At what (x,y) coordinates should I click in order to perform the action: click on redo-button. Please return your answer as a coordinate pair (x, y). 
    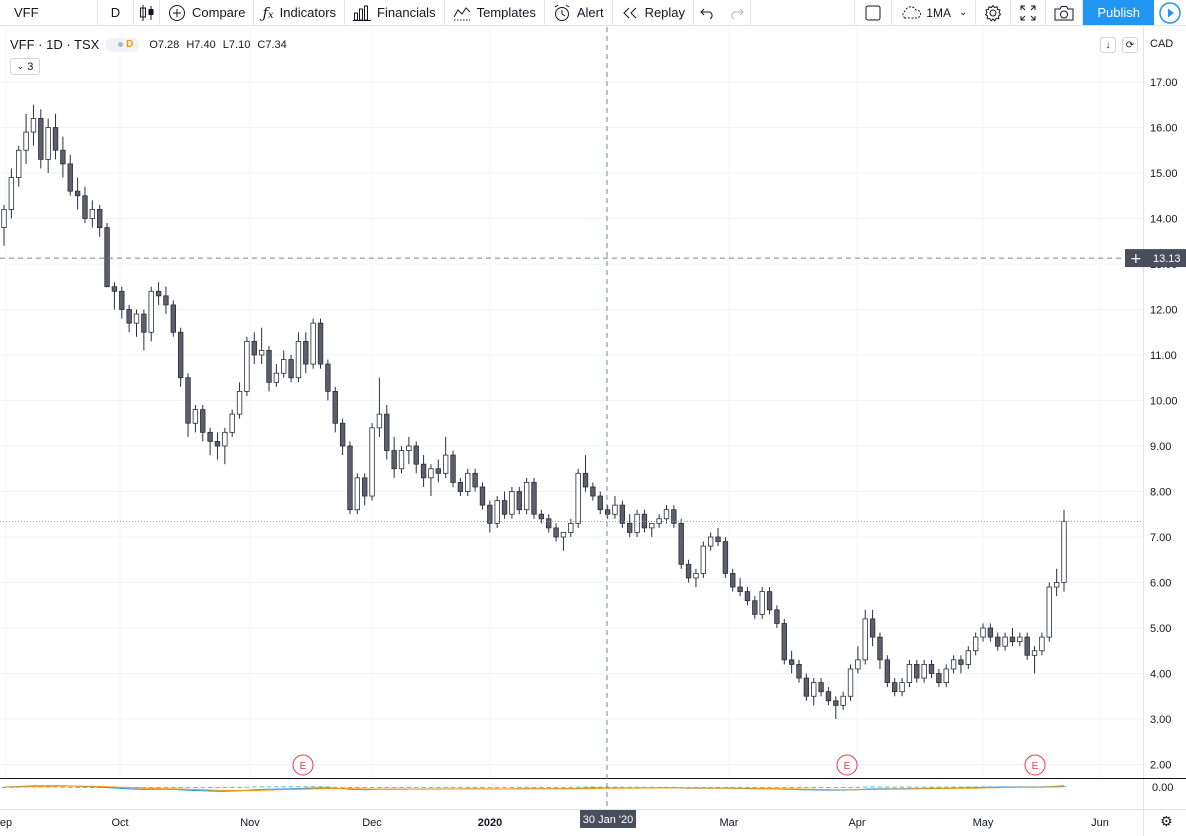
    Looking at the image, I should click on (737, 12).